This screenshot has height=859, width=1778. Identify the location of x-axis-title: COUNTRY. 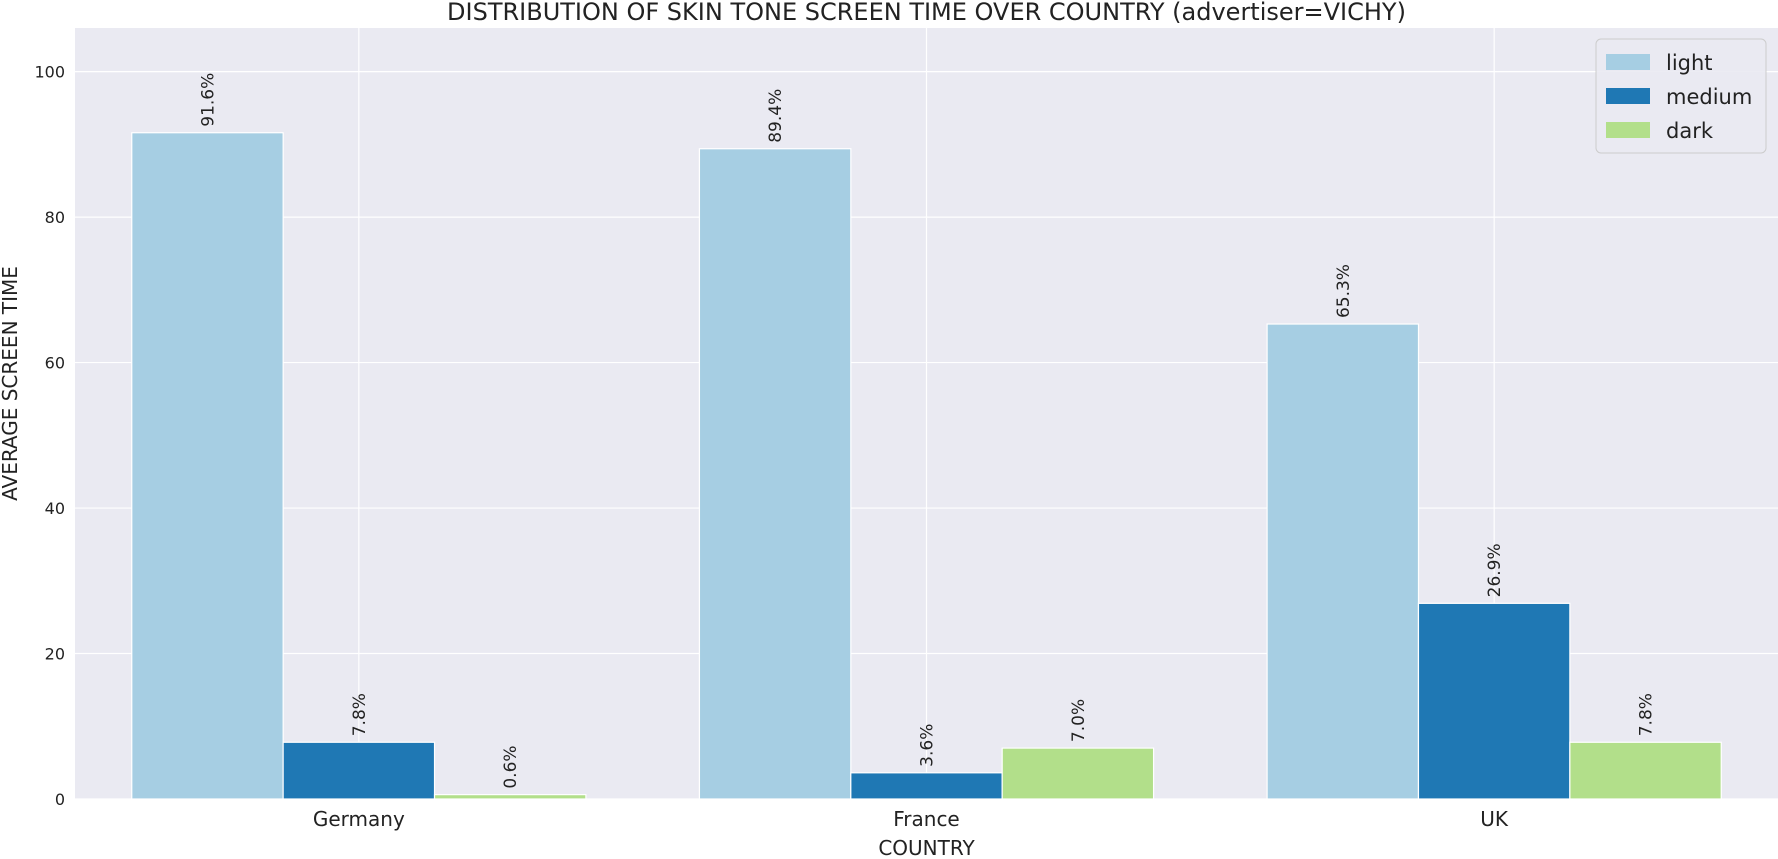
(926, 847).